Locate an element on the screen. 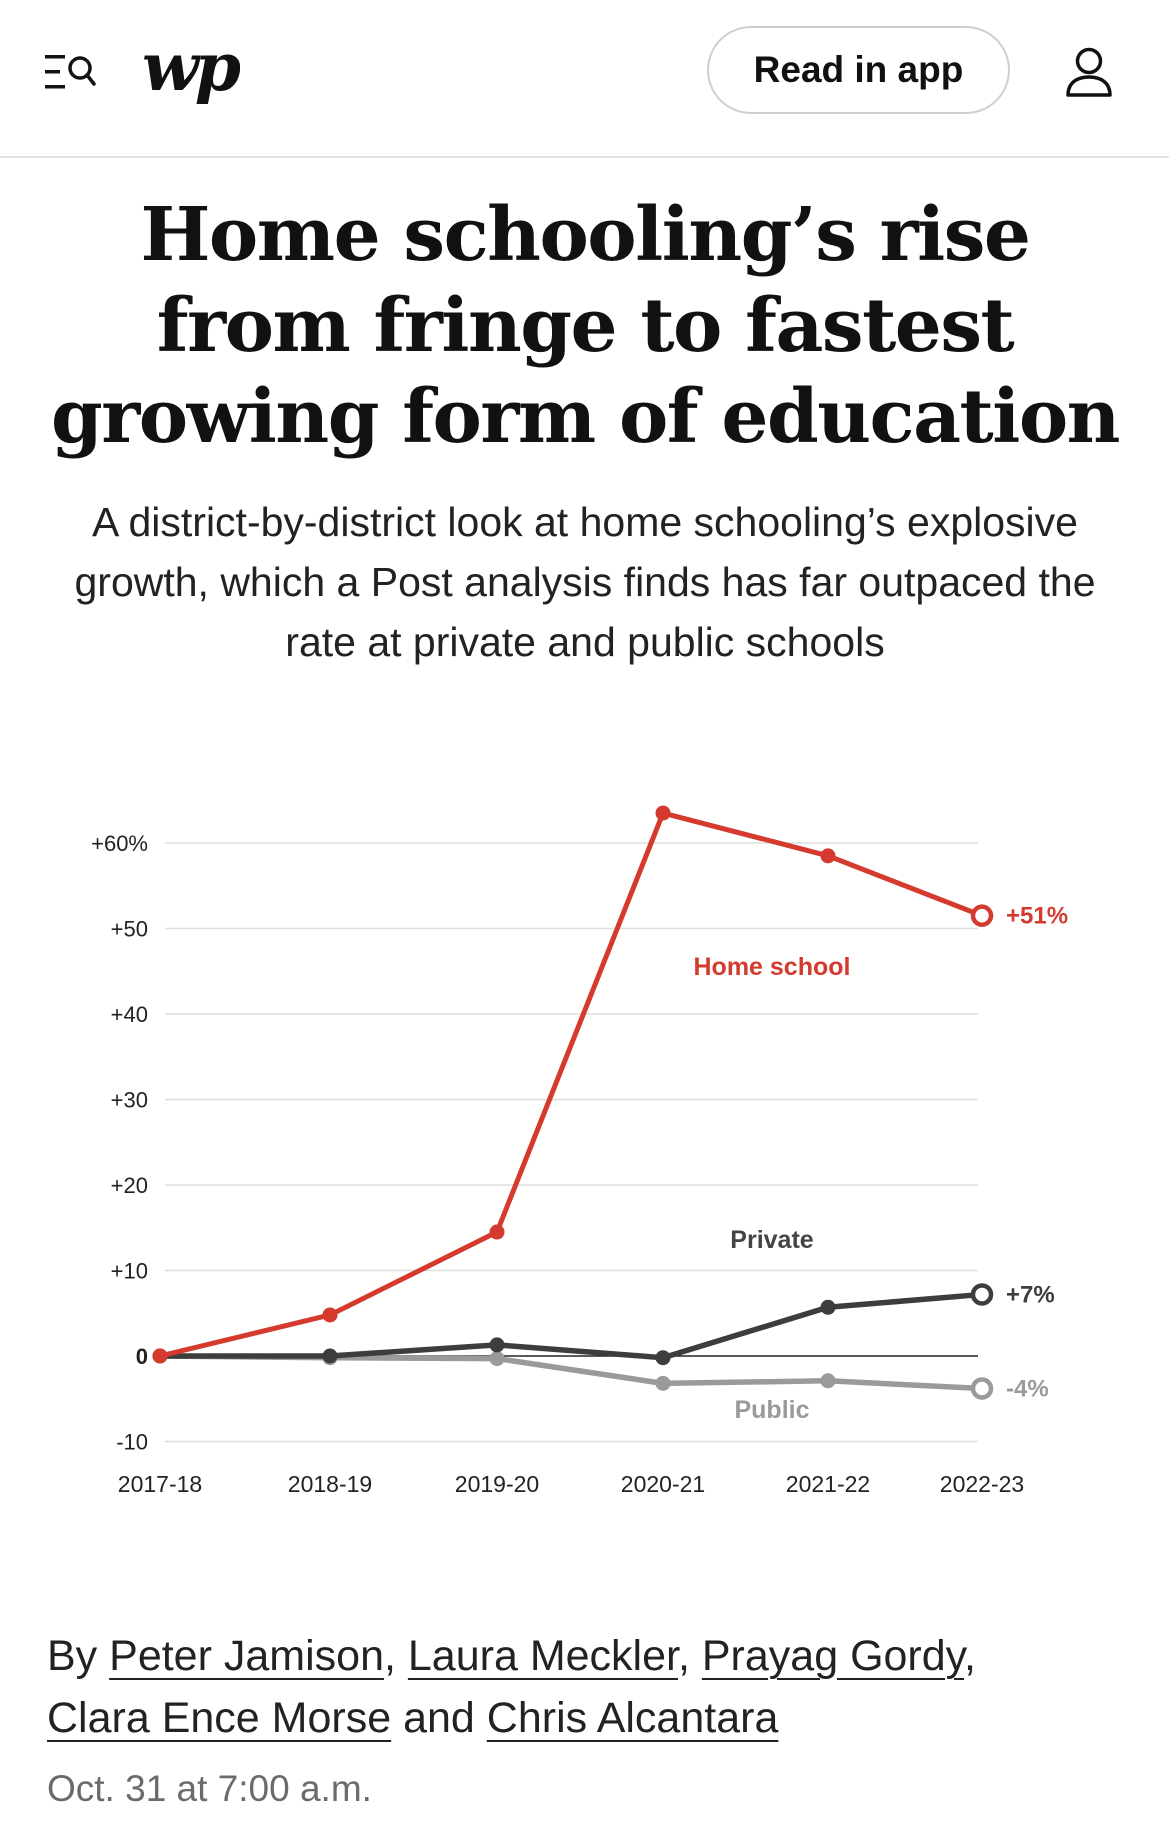  byline-prefix: By is located at coordinates (72, 1656).